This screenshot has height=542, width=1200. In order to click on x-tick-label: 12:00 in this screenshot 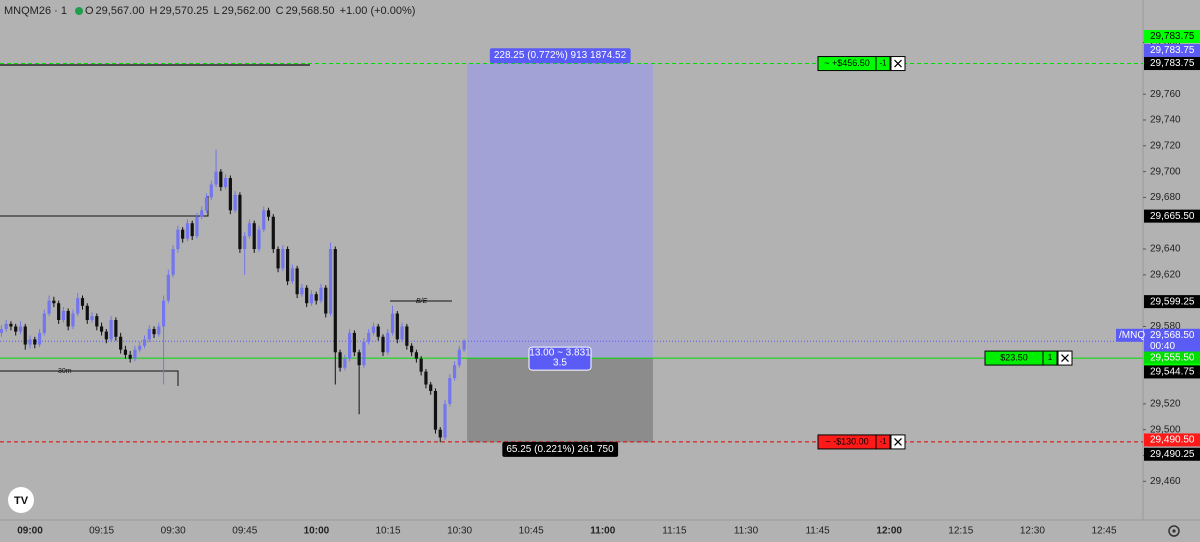, I will do `click(889, 531)`.